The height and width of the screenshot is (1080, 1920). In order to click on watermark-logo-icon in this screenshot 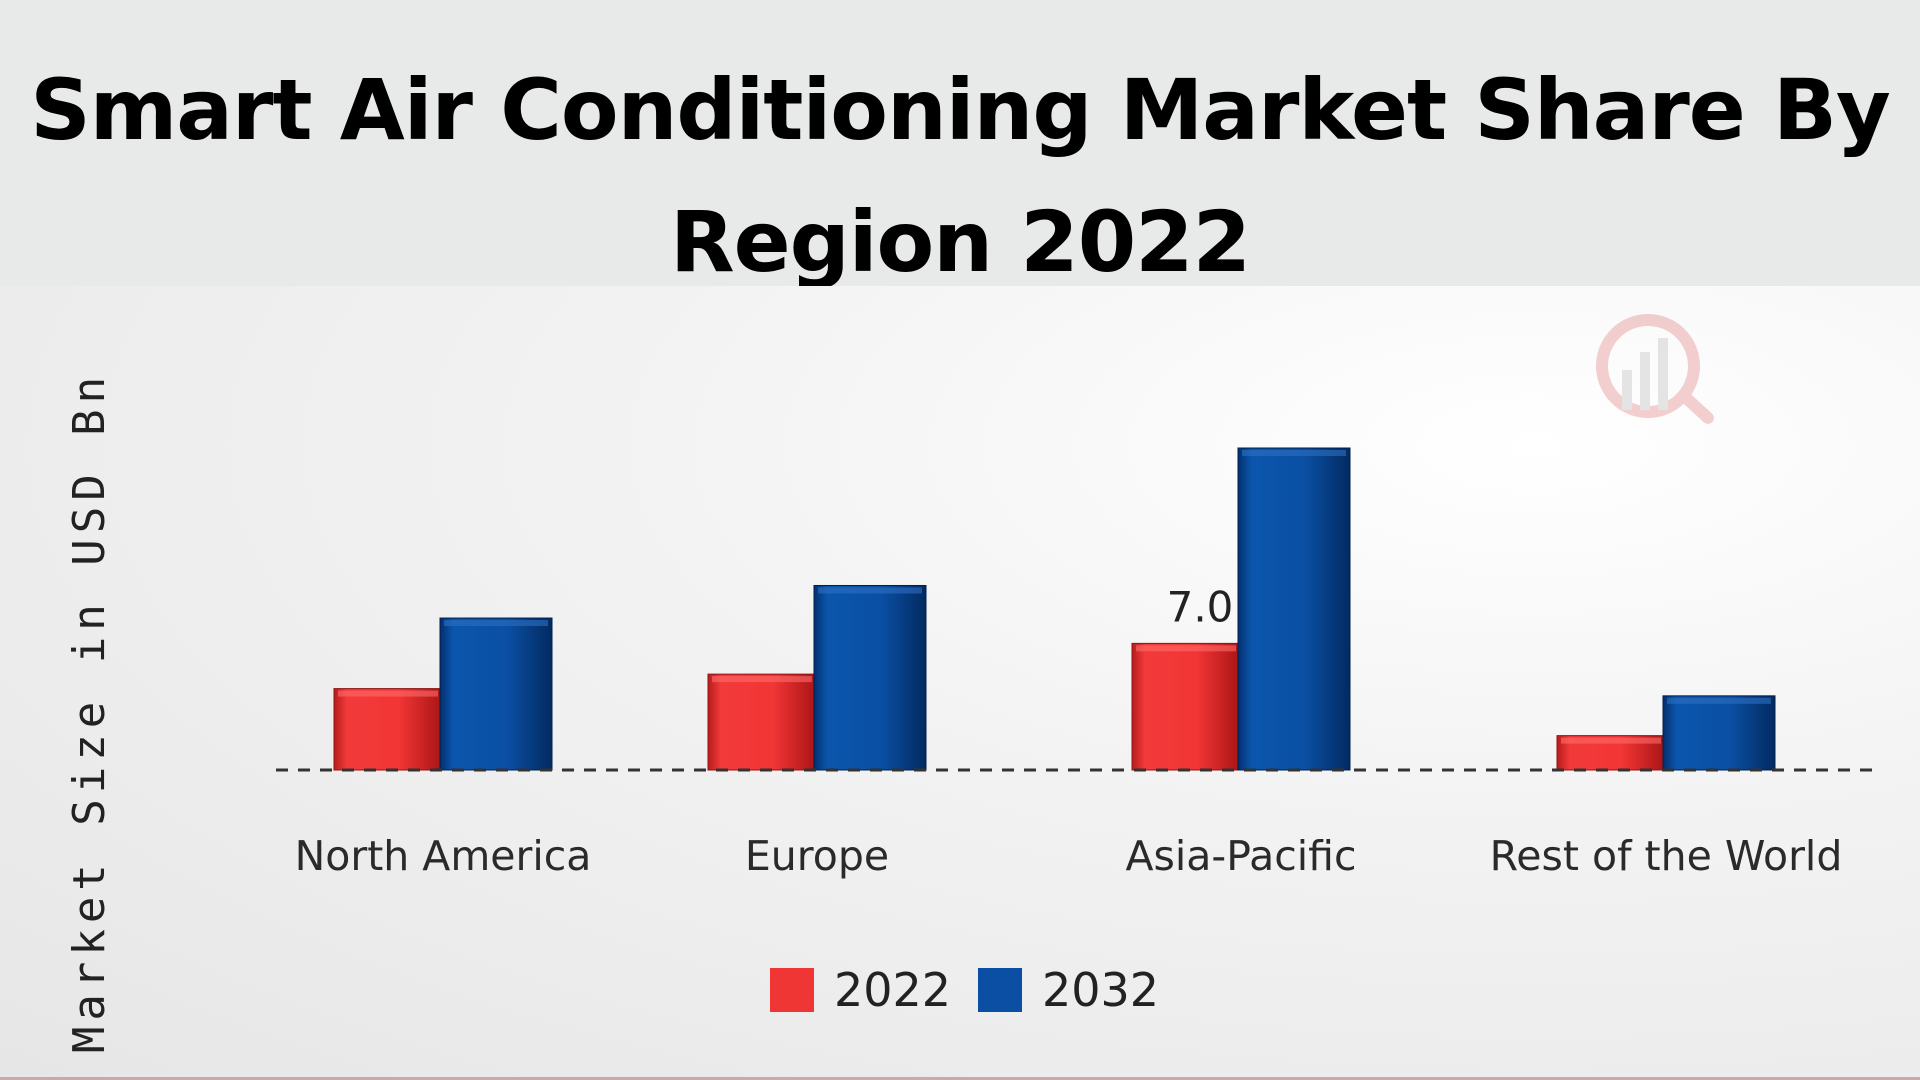, I will do `click(1655, 369)`.